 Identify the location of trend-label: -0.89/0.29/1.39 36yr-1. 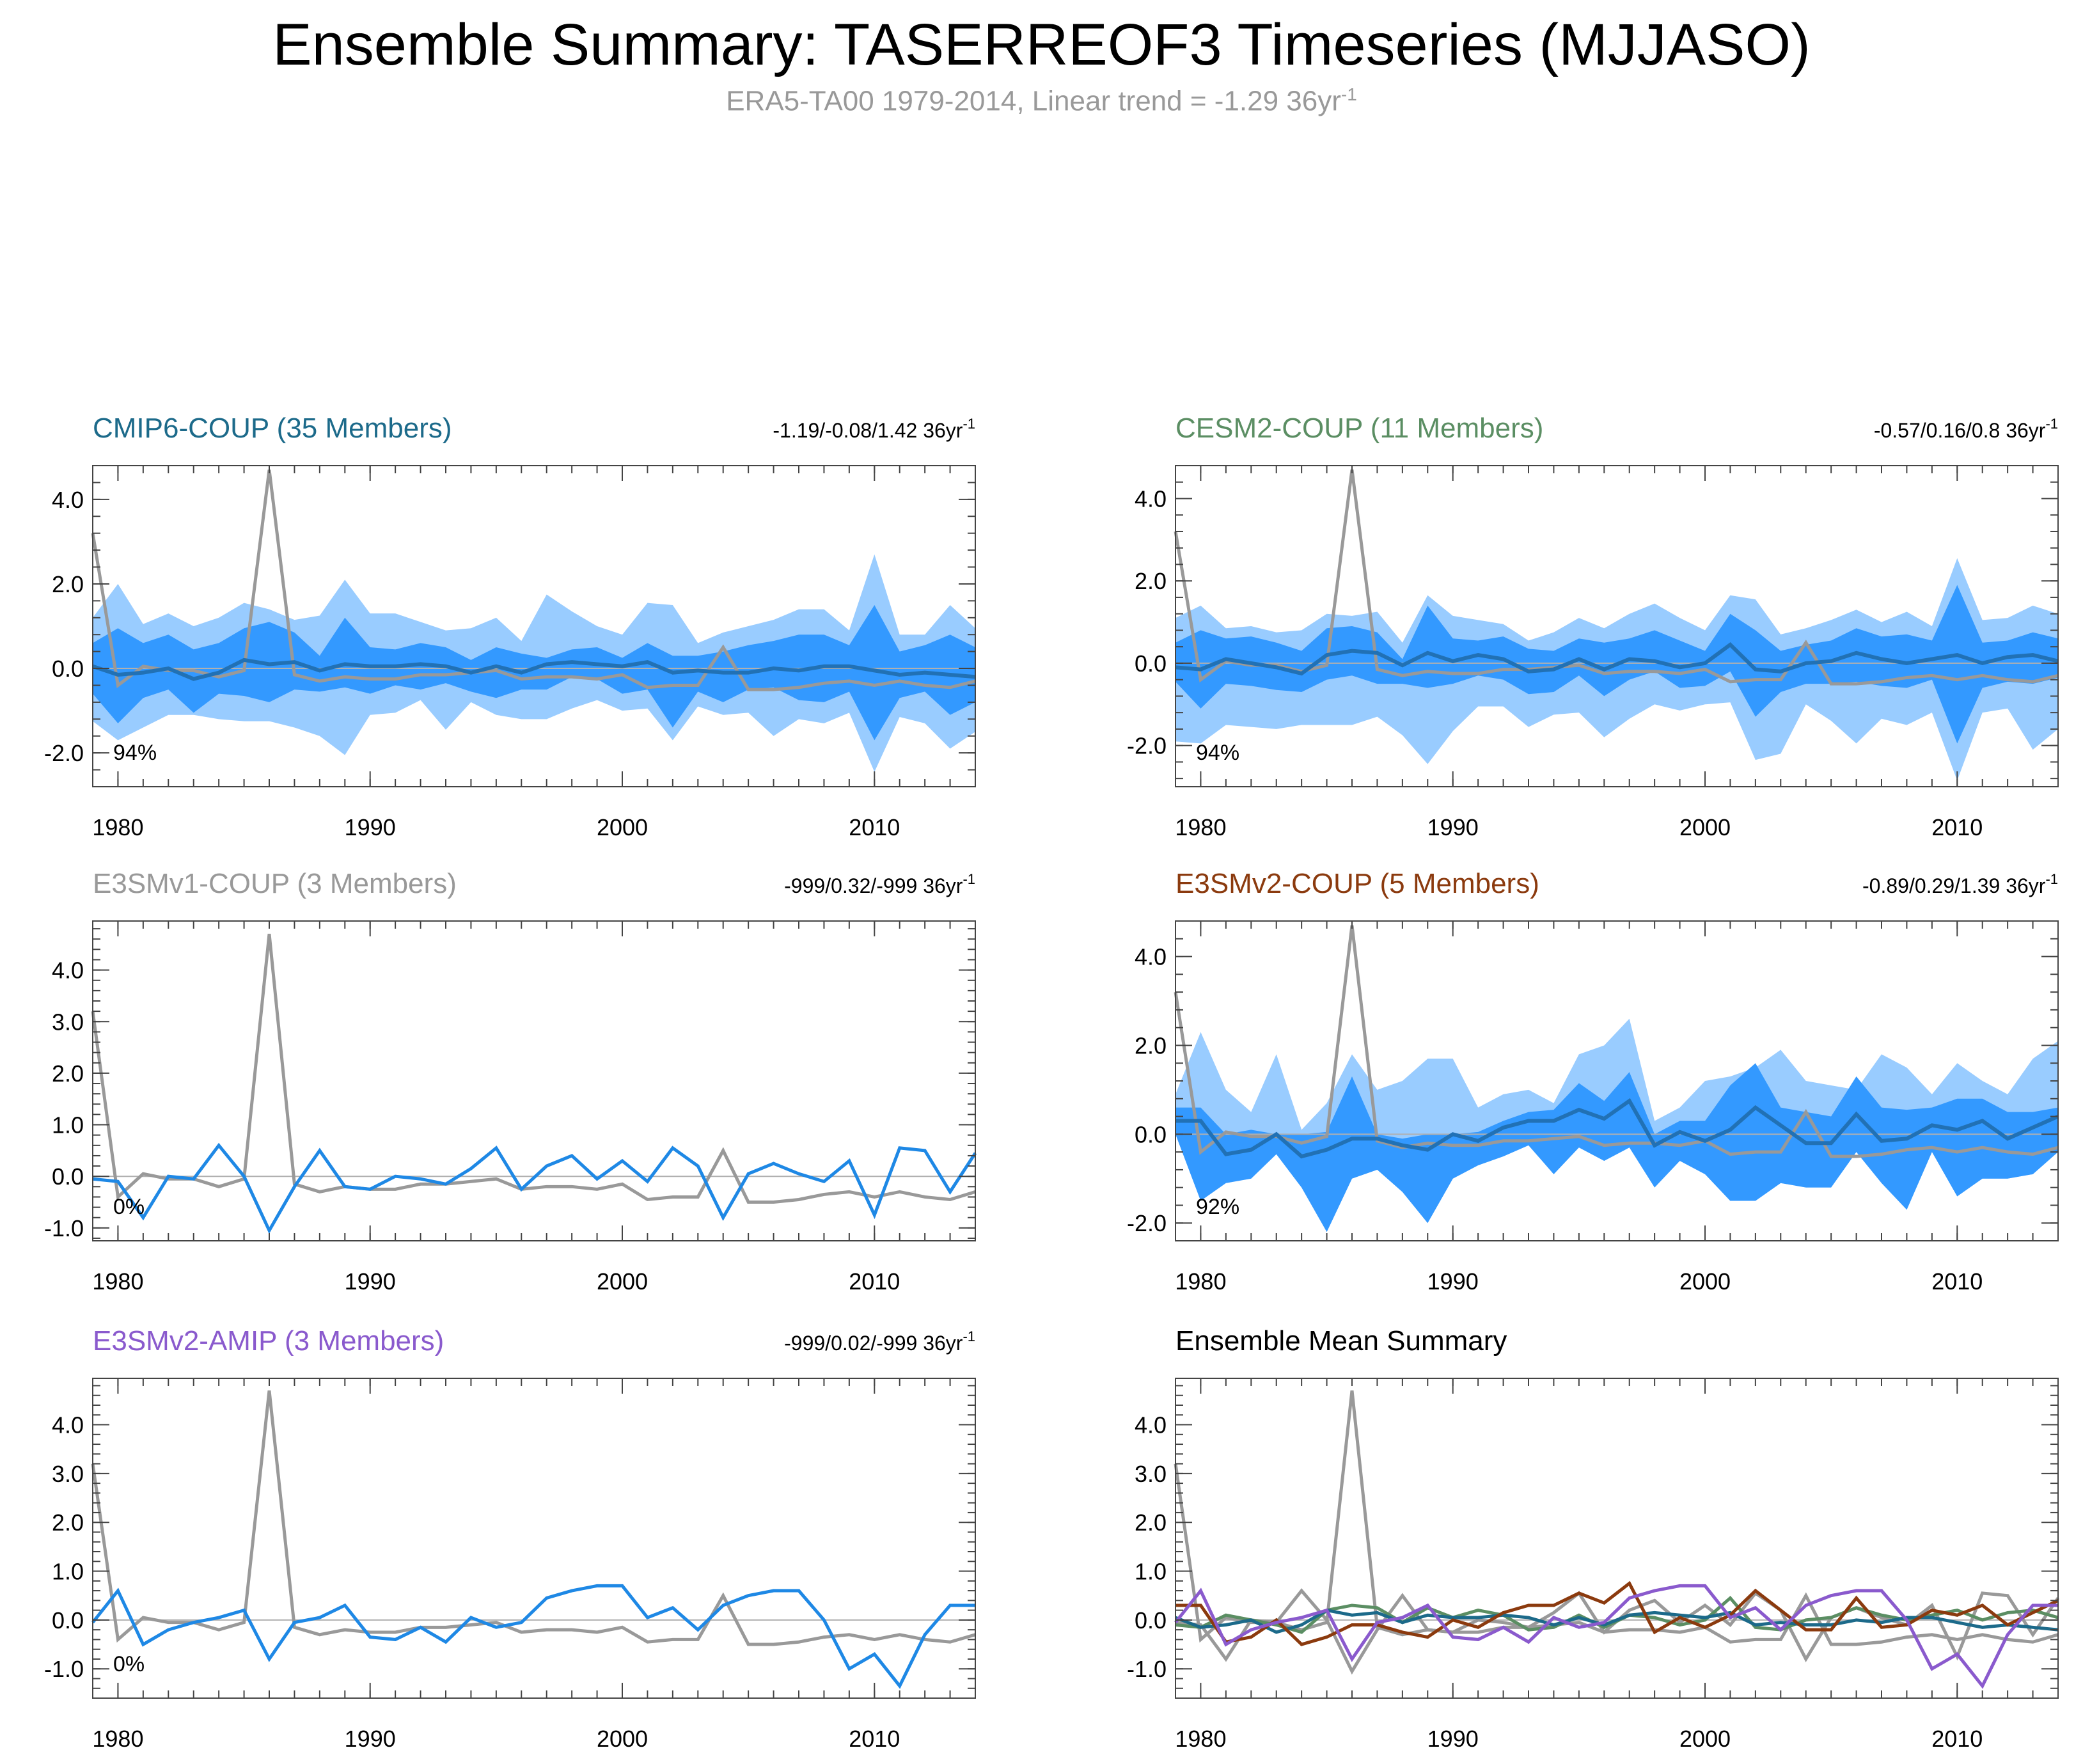
(1960, 884).